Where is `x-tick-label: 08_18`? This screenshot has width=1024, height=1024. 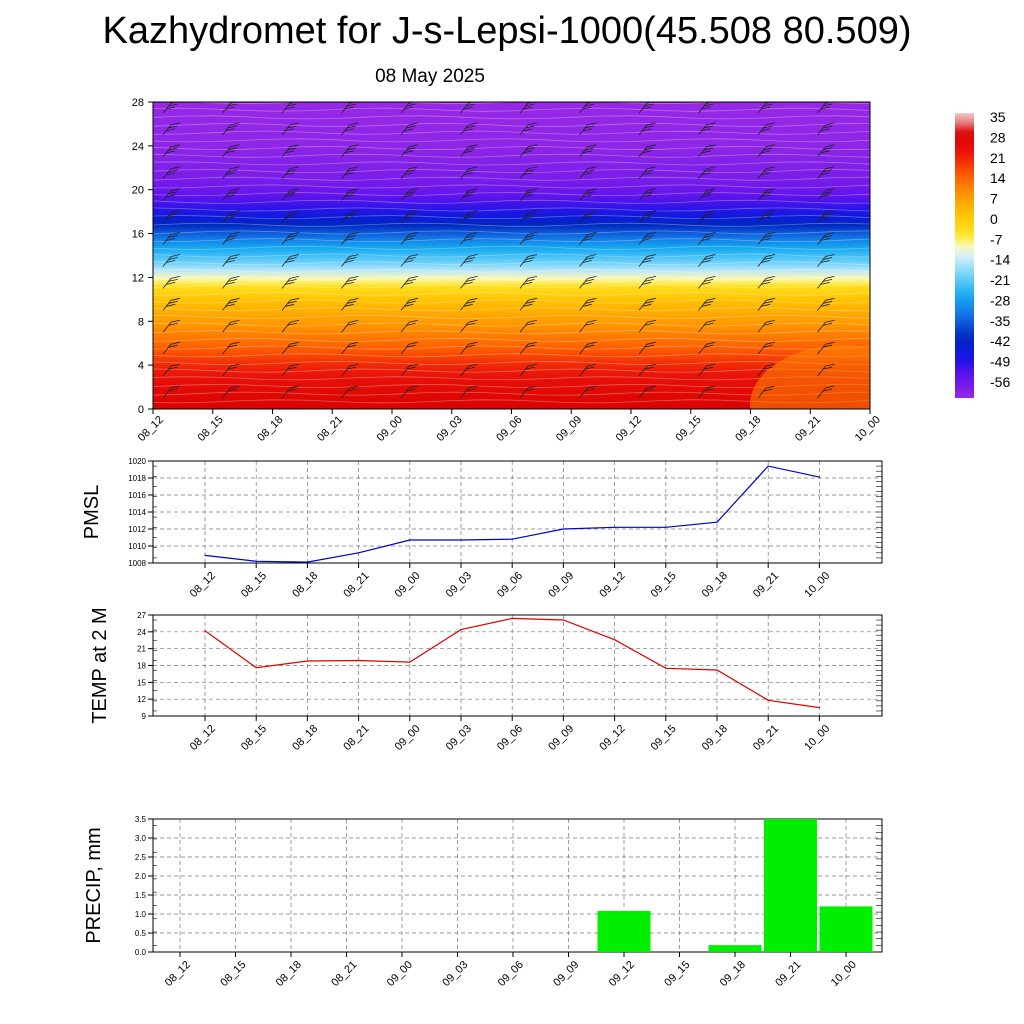
x-tick-label: 08_18 is located at coordinates (270, 429).